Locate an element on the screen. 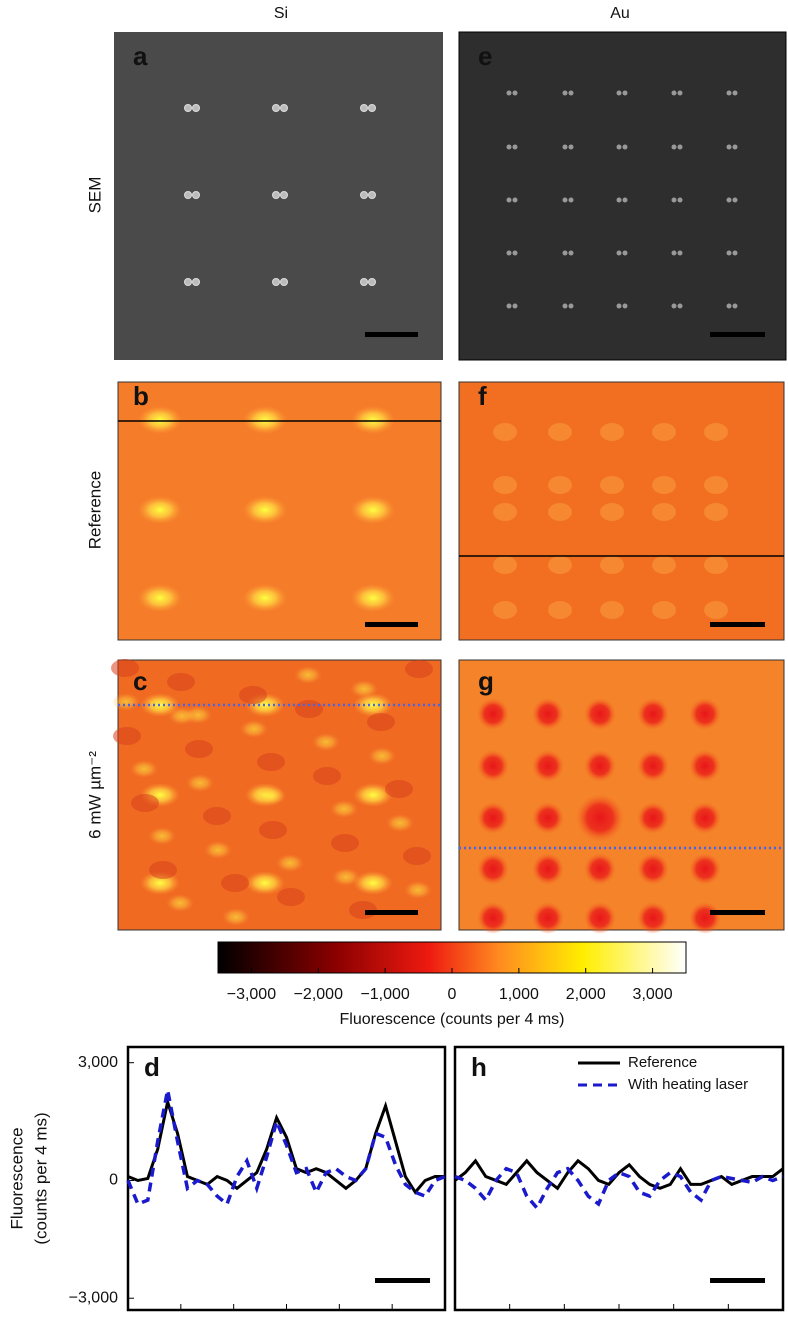  panel-letter: c is located at coordinates (140, 681).